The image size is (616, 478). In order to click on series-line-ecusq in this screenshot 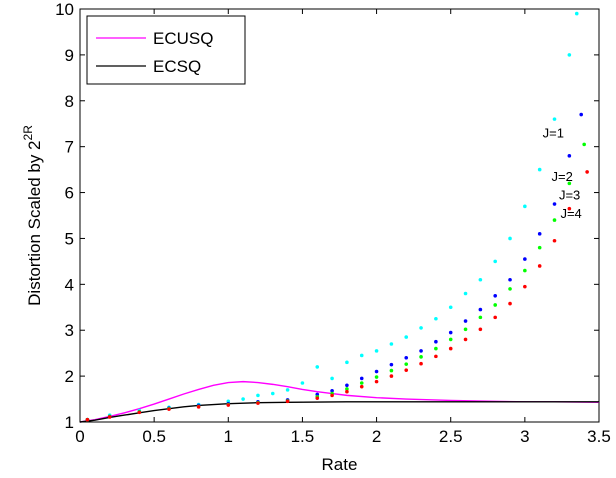, I will do `click(339, 401)`.